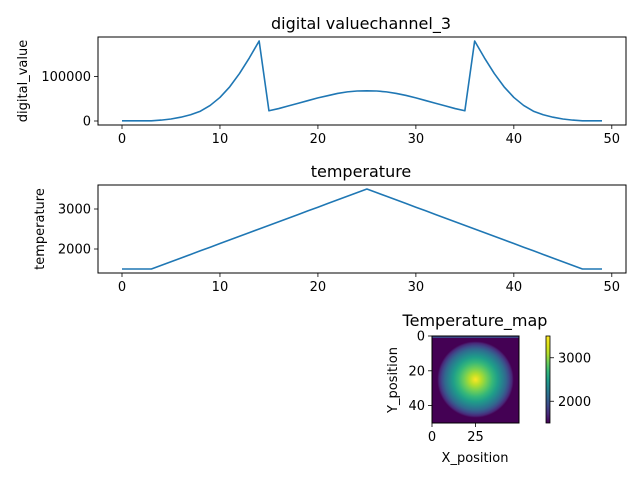  Describe the element at coordinates (548, 379) in the screenshot. I see `colorbar-gradient` at that location.